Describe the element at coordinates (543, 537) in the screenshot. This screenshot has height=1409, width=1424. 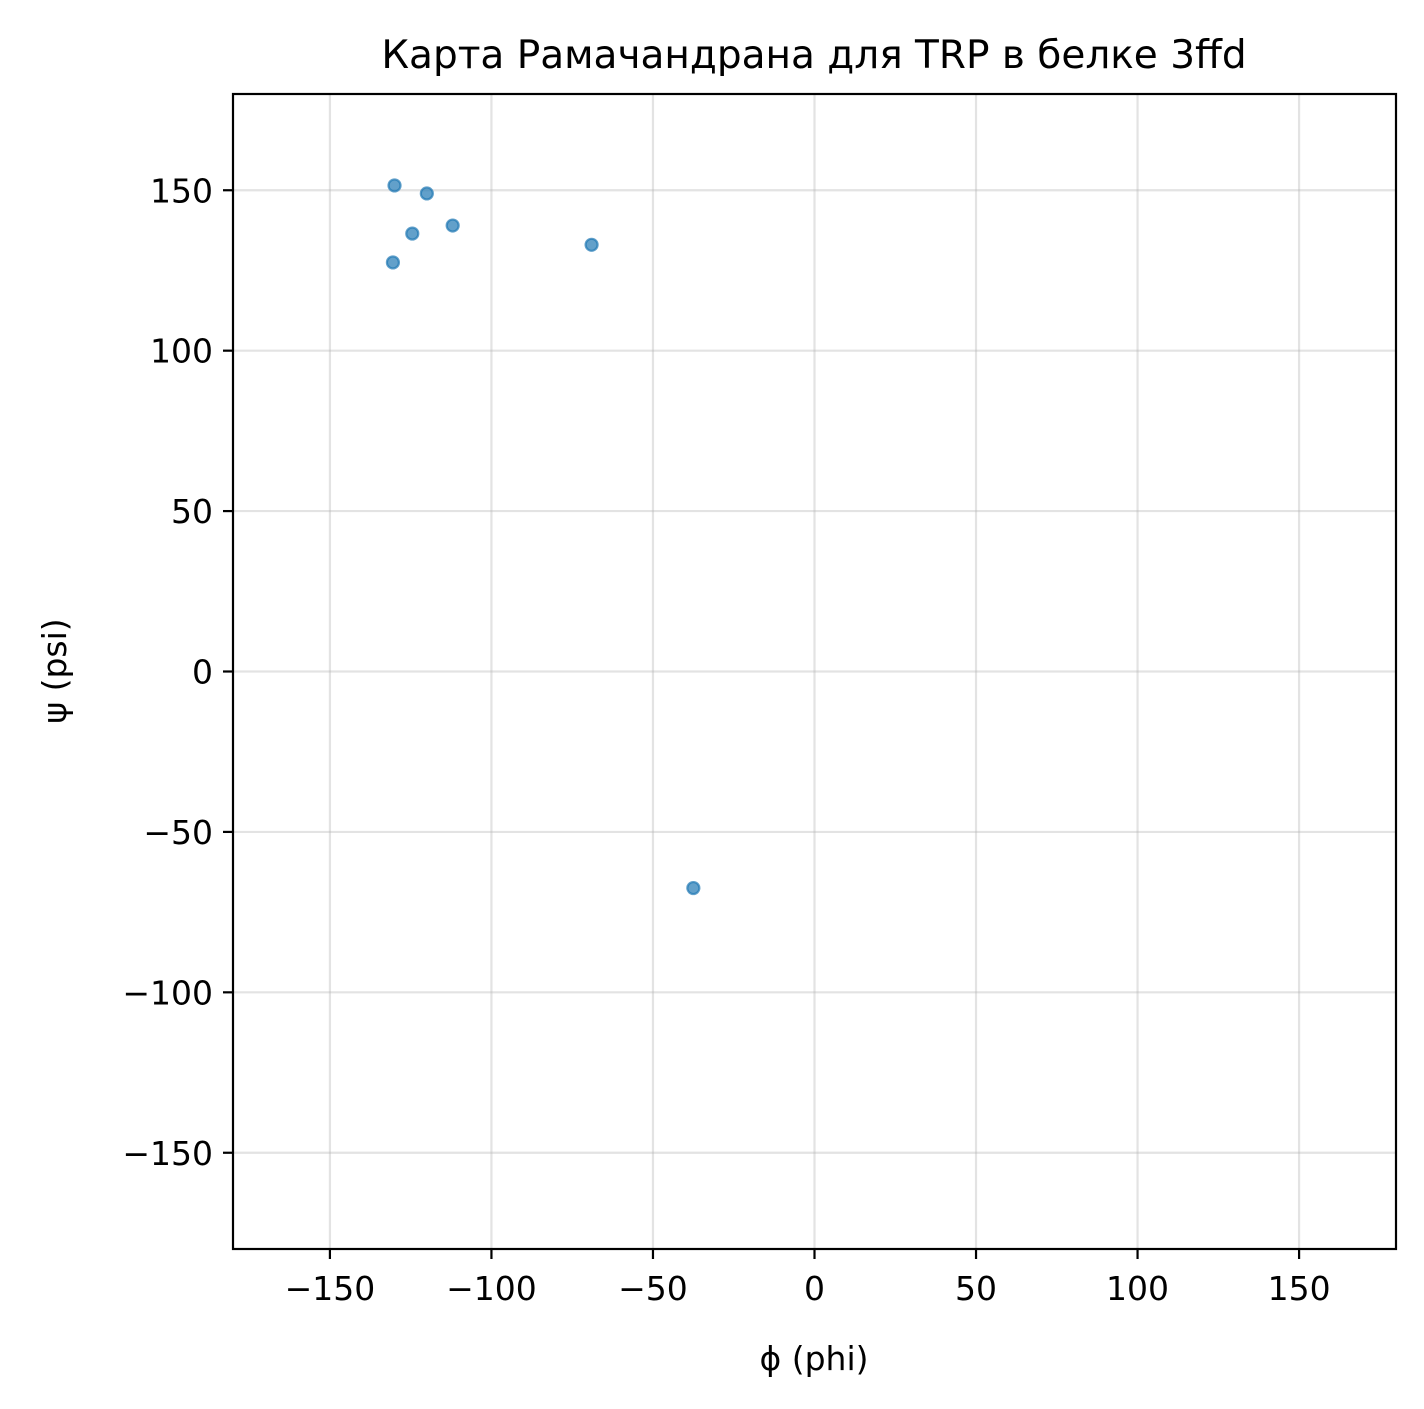
I see `data-points` at that location.